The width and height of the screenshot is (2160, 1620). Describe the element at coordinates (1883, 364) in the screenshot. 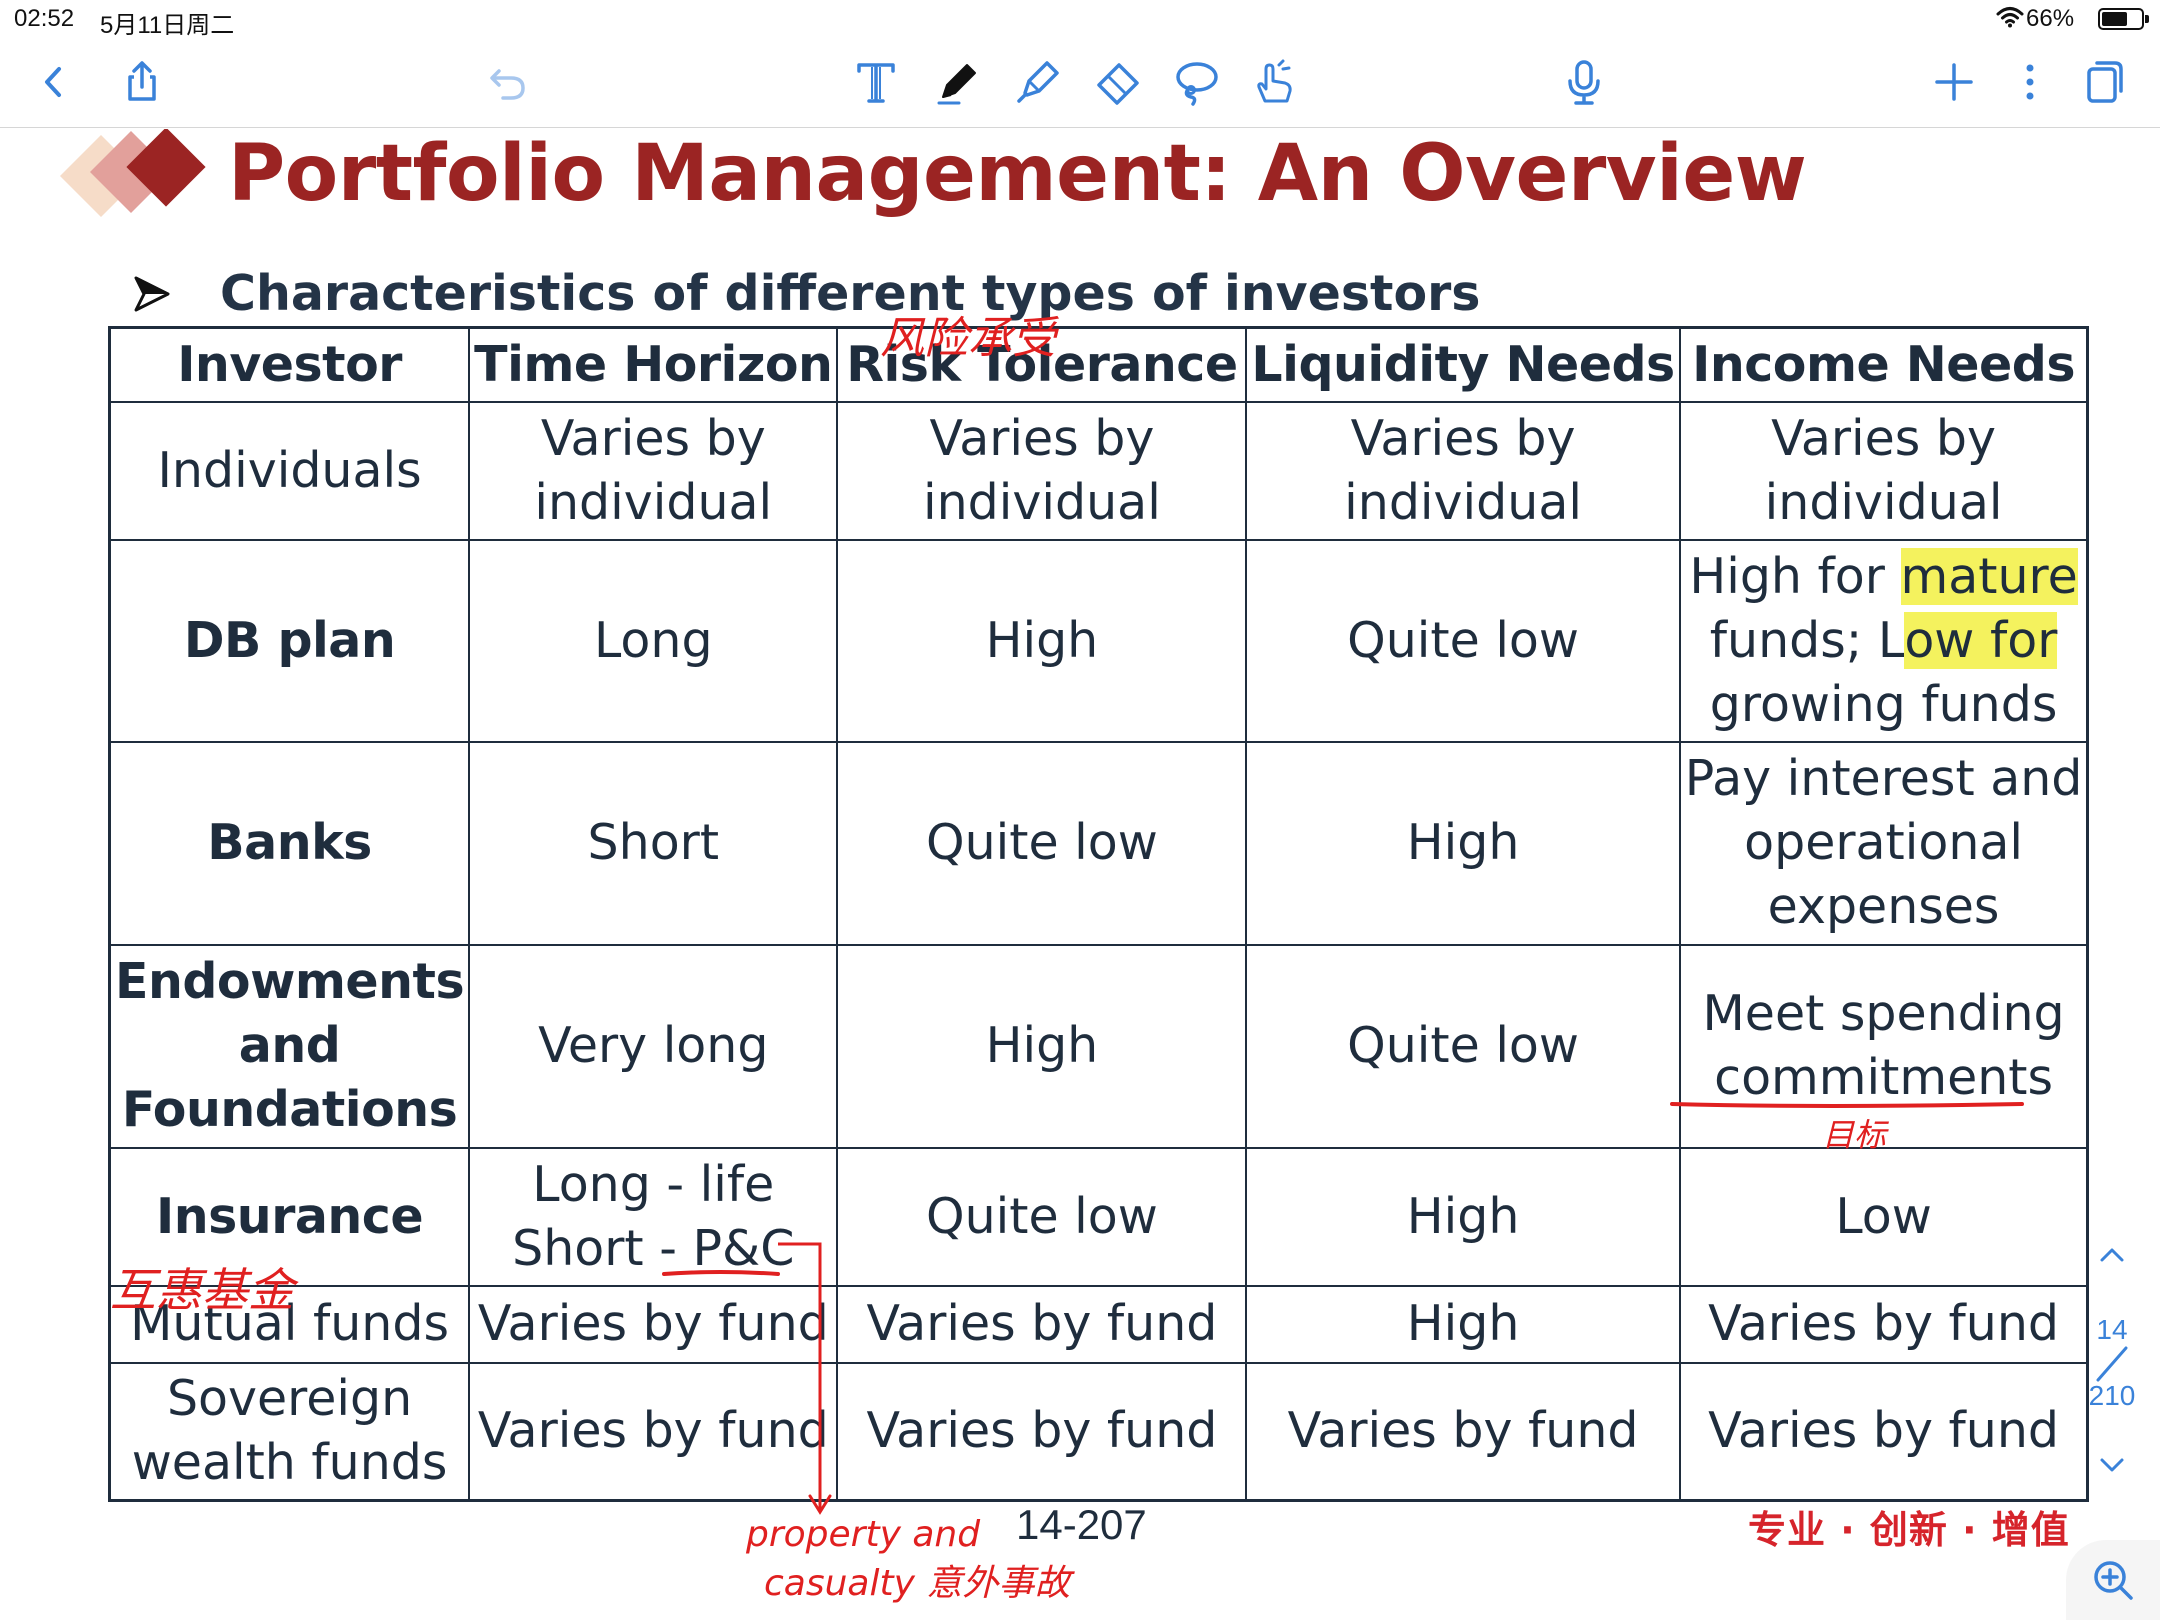

I see `header-income-needs: Income Needs` at that location.